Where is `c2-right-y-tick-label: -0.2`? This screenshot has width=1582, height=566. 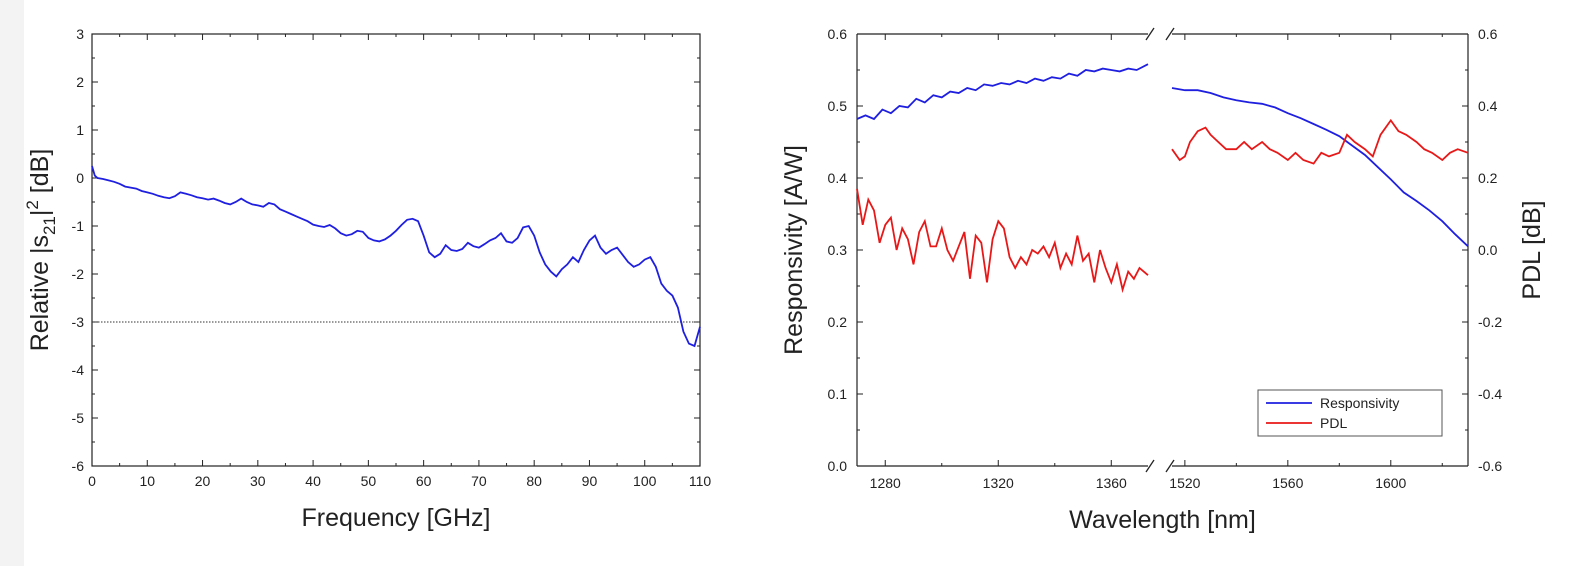
c2-right-y-tick-label: -0.2 is located at coordinates (1490, 322).